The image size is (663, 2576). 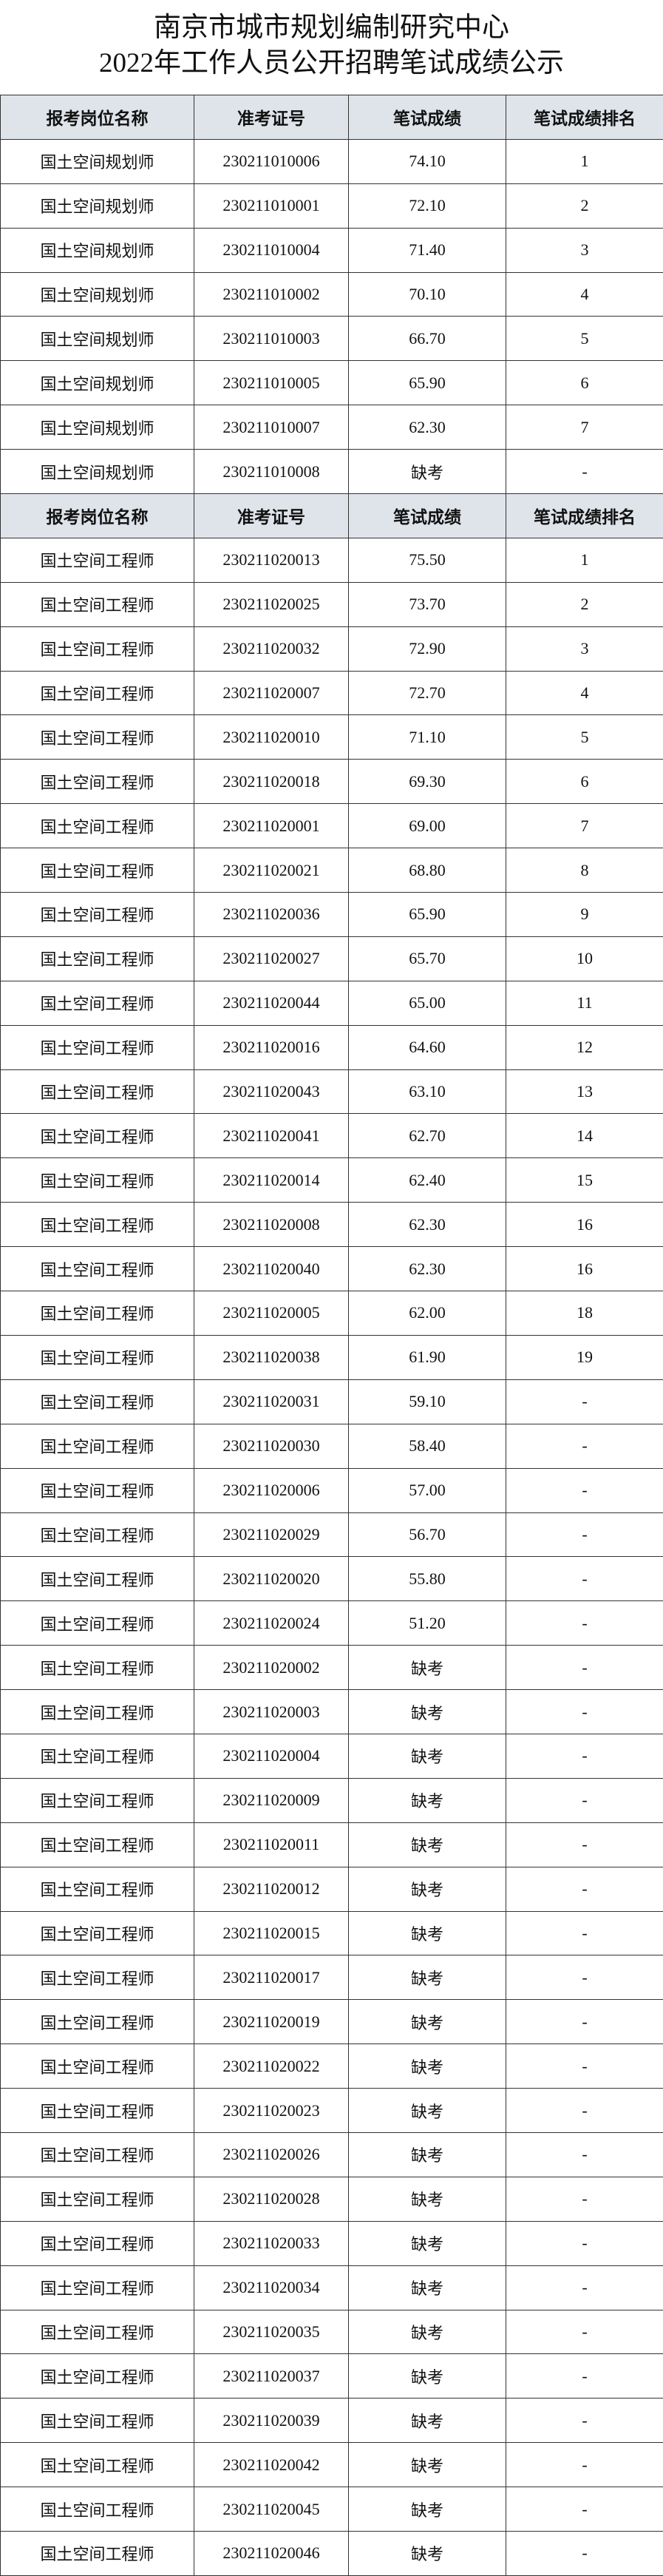 What do you see at coordinates (271, 383) in the screenshot?
I see `exam-number-cell: 230211010005` at bounding box center [271, 383].